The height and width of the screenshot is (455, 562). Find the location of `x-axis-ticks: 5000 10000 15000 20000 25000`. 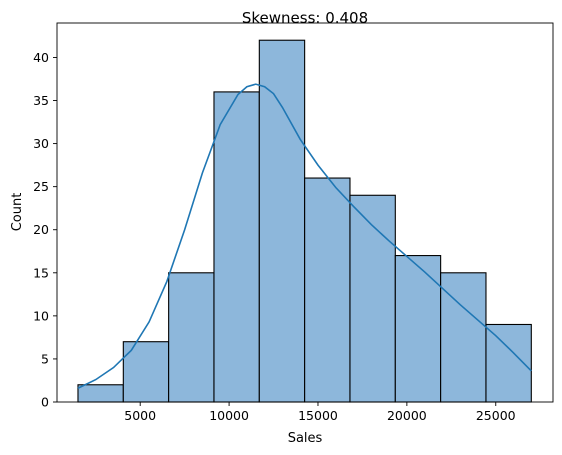

x-axis-ticks: 5000 10000 15000 20000 25000 is located at coordinates (320, 412).